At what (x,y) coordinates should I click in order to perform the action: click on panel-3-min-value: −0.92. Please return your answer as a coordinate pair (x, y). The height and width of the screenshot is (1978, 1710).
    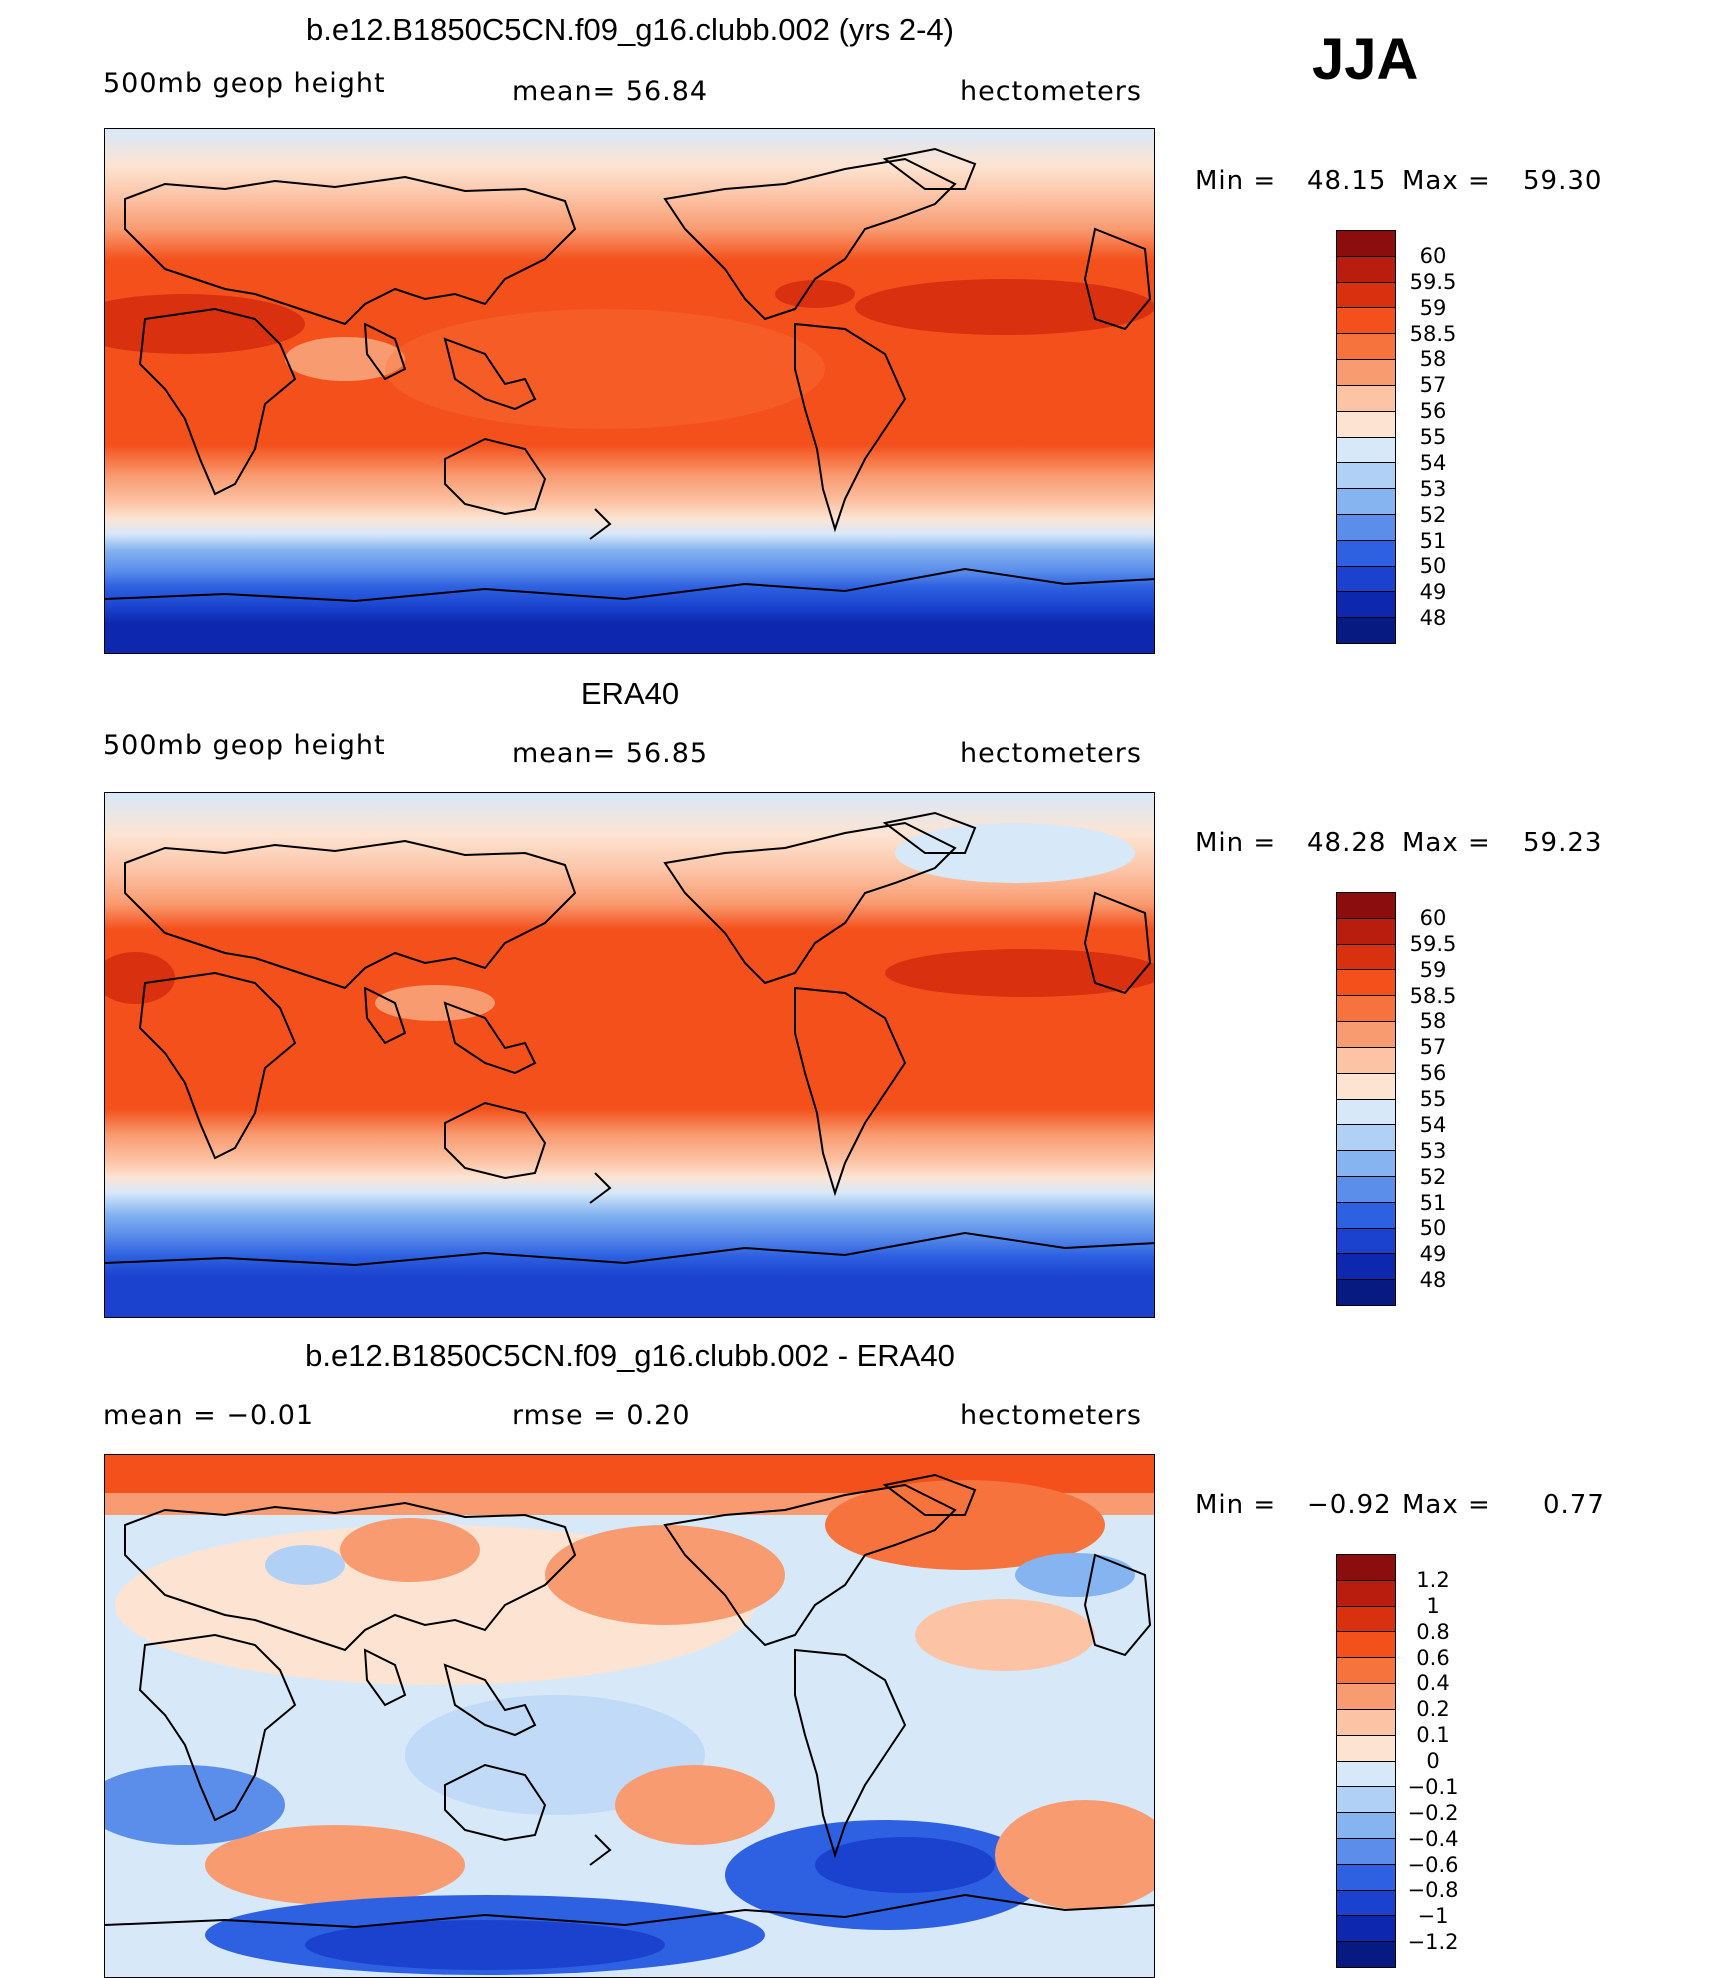
    Looking at the image, I should click on (1349, 1505).